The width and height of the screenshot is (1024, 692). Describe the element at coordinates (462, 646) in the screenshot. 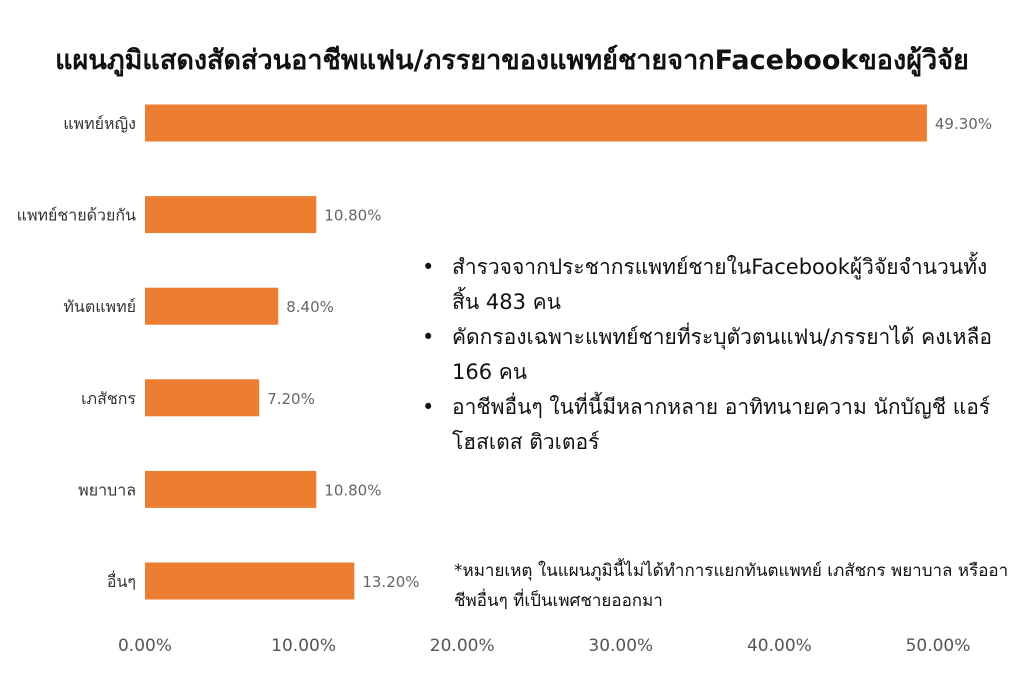

I see `x-tick-label: 20.00%` at that location.